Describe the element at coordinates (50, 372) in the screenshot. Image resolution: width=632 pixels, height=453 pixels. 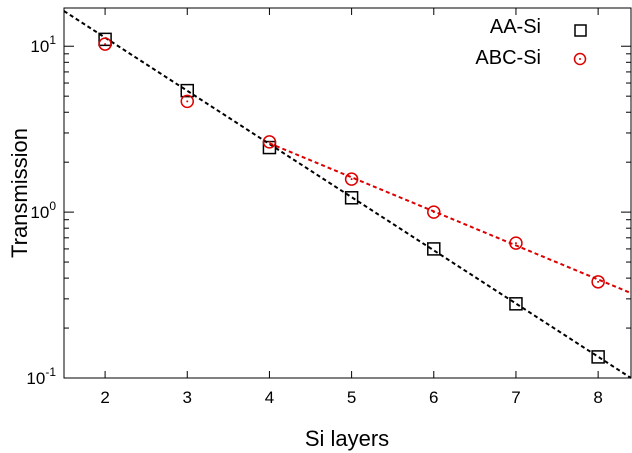
I see `y-tick-exponent: -1` at that location.